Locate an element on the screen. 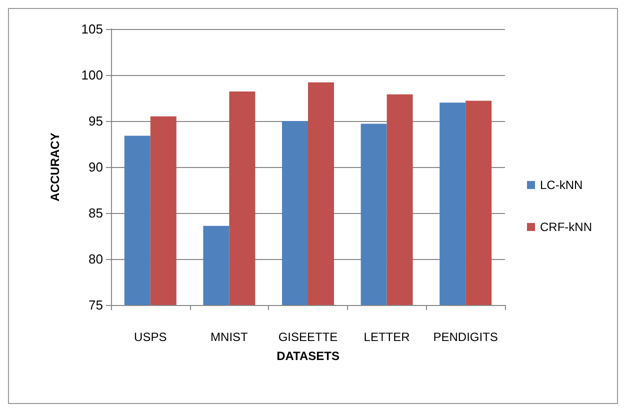  y-tick-label: 95 is located at coordinates (95, 121).